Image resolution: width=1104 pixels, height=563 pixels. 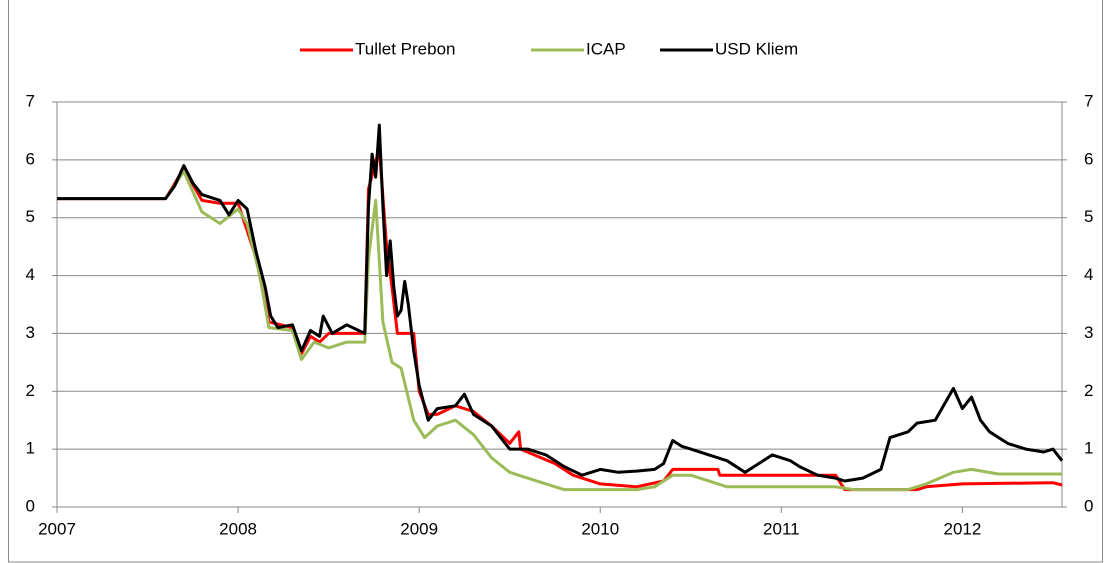 What do you see at coordinates (1088, 274) in the screenshot?
I see `y2-tick-label: 4` at bounding box center [1088, 274].